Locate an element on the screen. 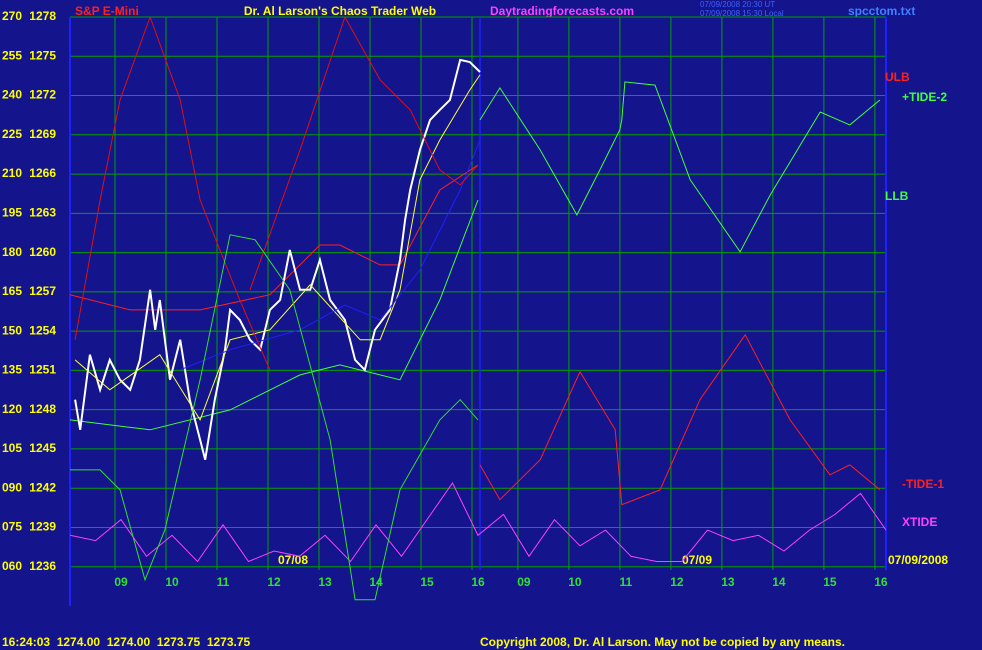  y-tick-label: 180 is located at coordinates (12, 252).